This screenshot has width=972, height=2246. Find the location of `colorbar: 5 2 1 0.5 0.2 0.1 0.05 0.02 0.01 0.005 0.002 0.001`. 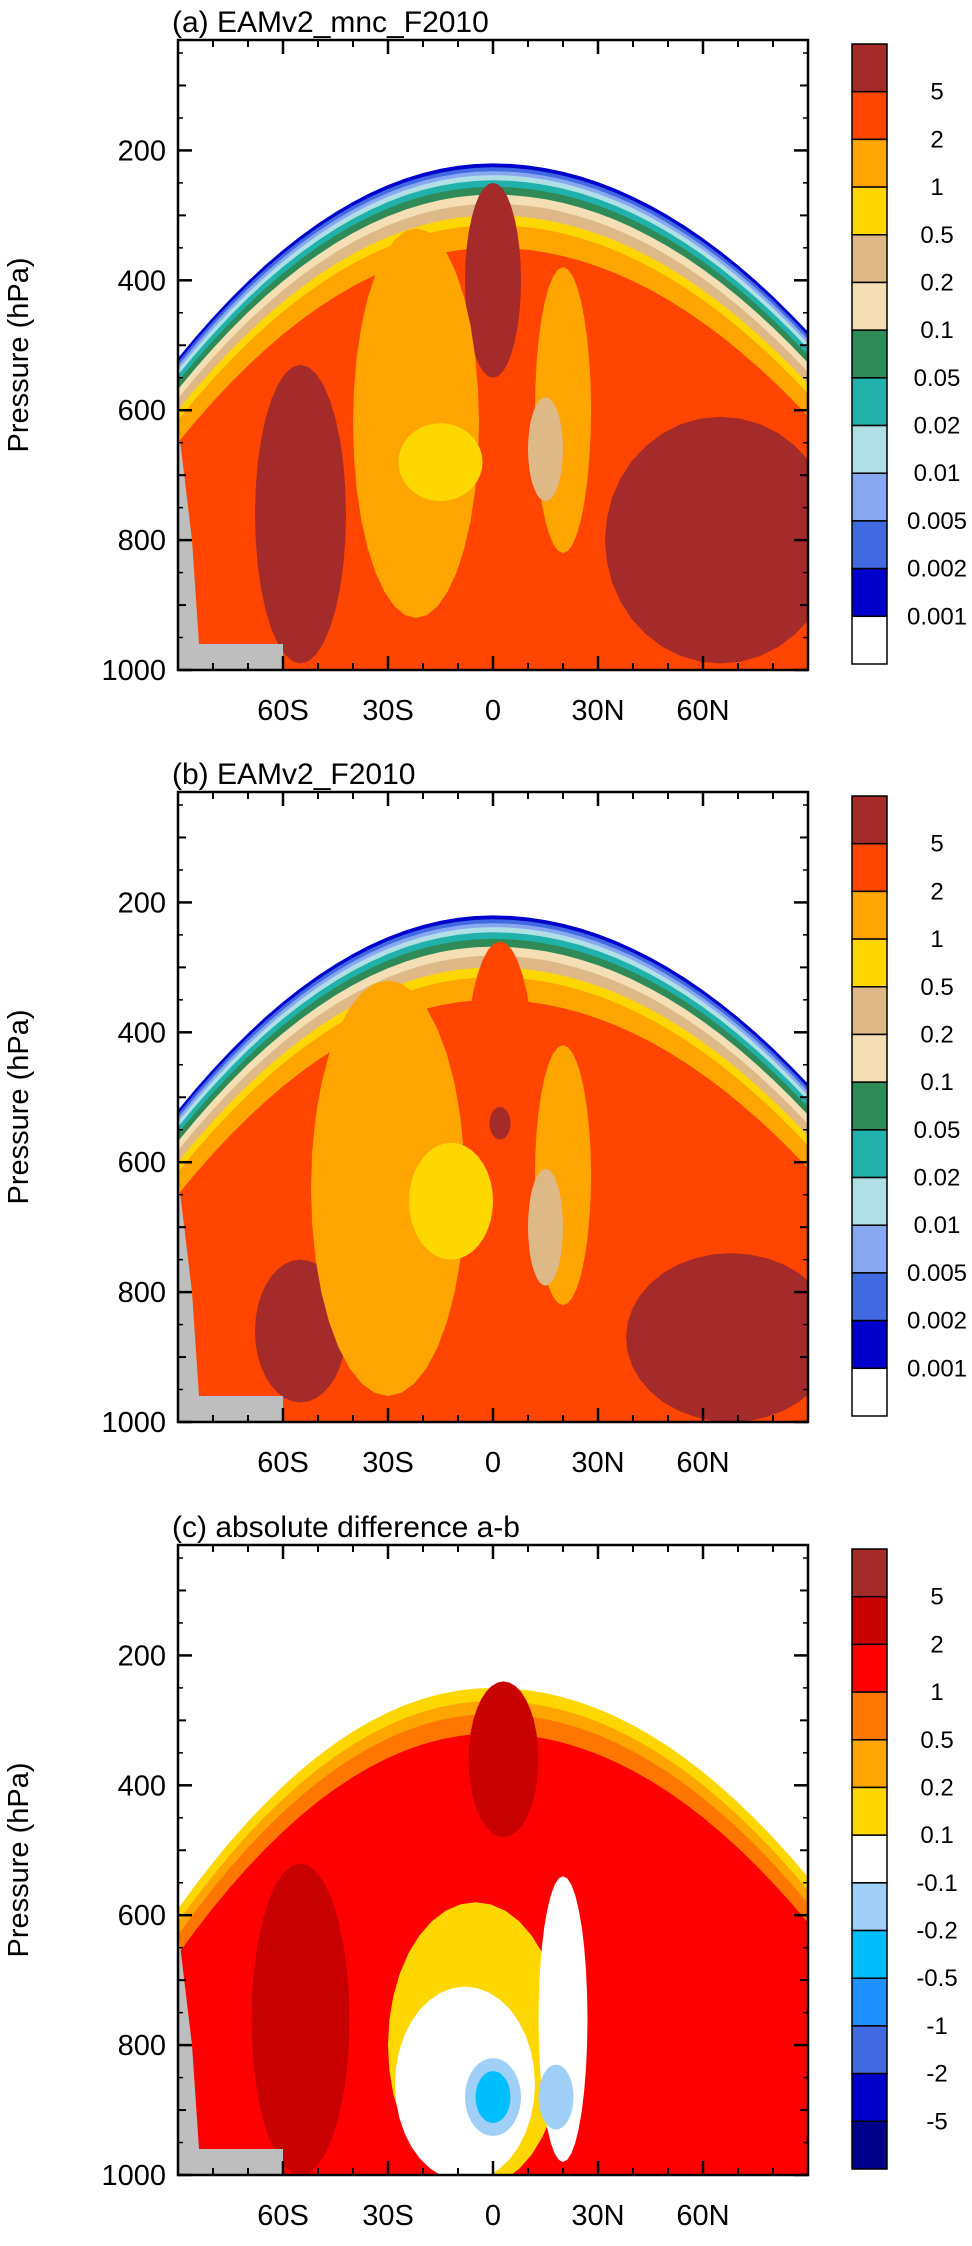

colorbar: 5 2 1 0.5 0.2 0.1 0.05 0.02 0.01 0.005 0.002 0.001 is located at coordinates (909, 1106).